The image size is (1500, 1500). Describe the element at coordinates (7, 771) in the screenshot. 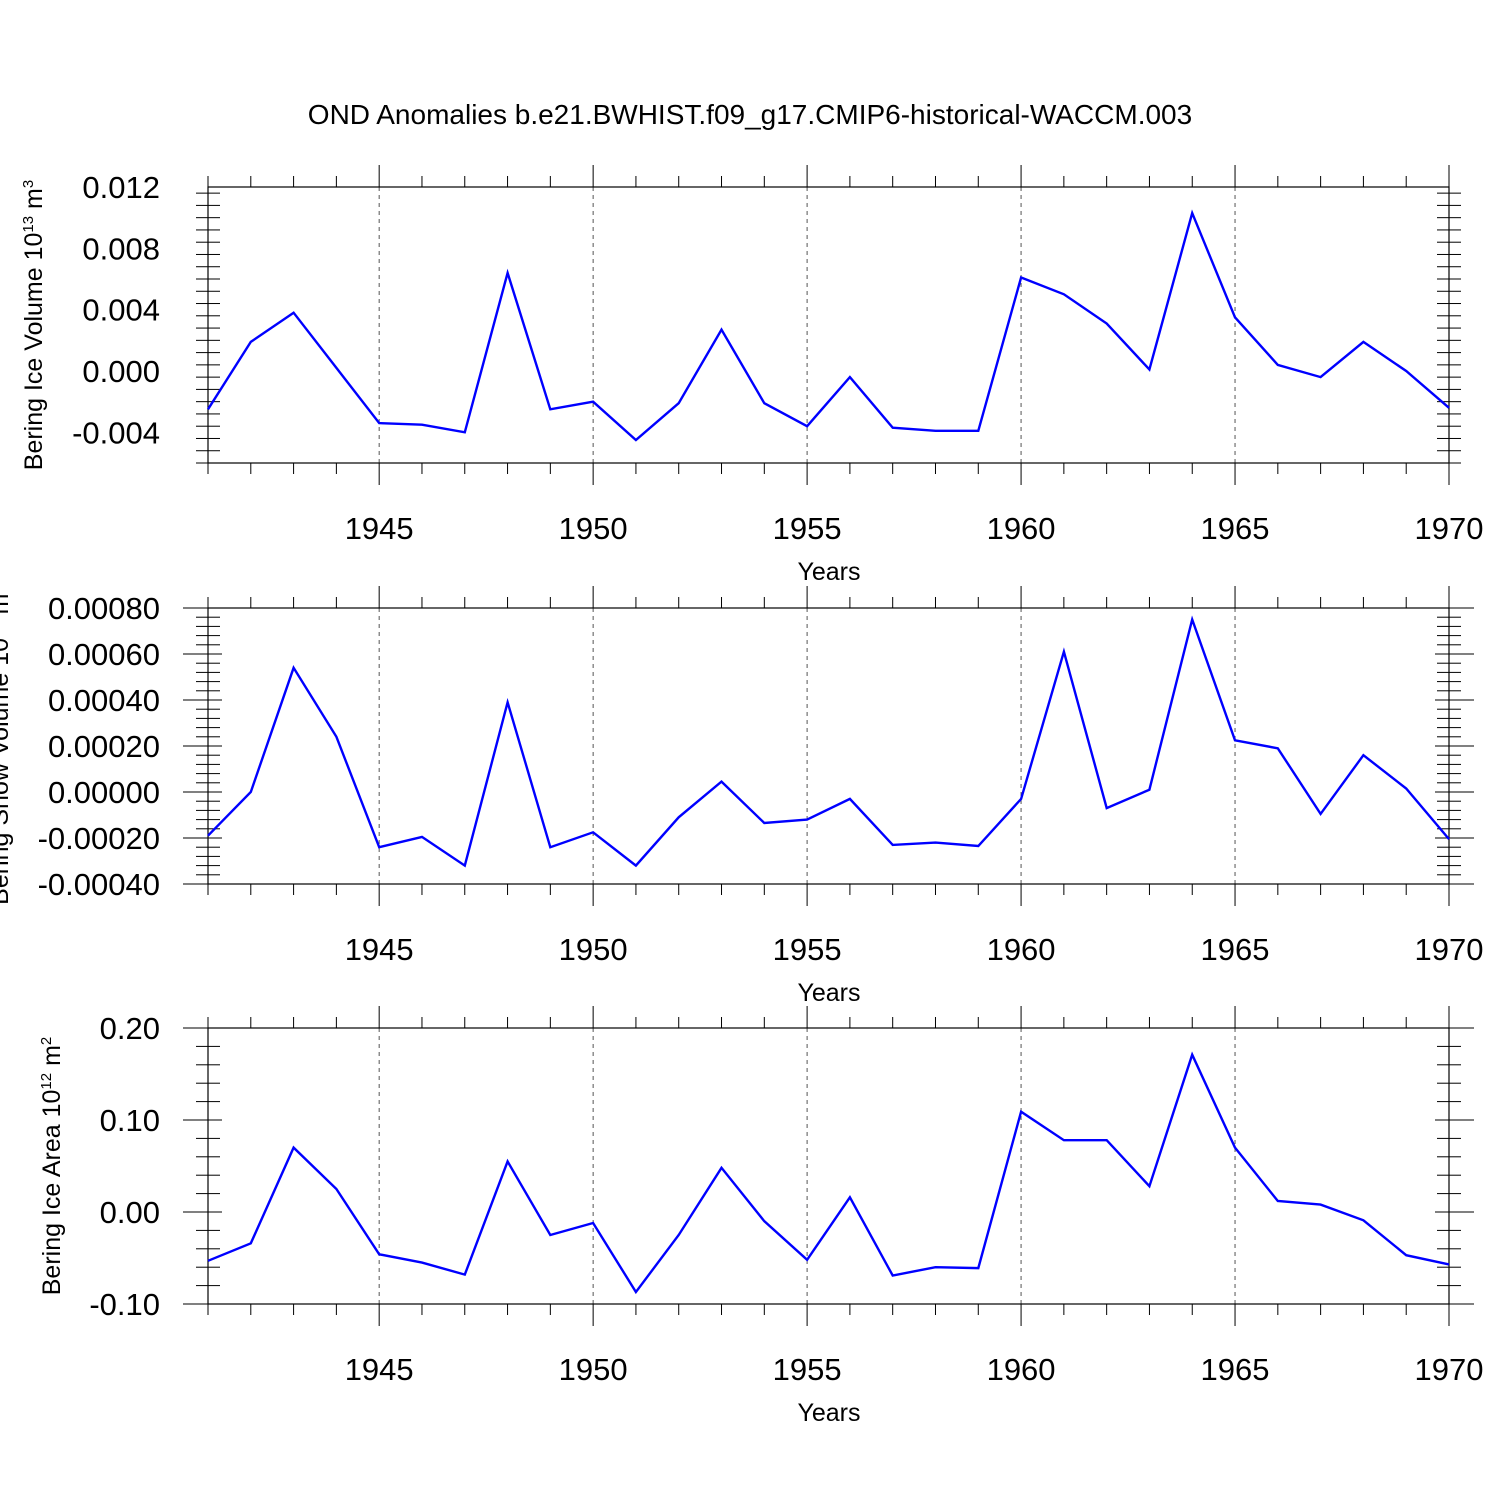

I see `y-axis-title-text: Bering Snow Volume 10` at that location.